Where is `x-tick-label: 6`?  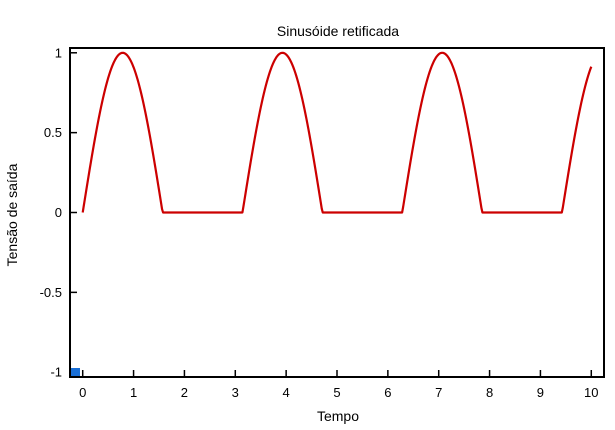
x-tick-label: 6 is located at coordinates (387, 392).